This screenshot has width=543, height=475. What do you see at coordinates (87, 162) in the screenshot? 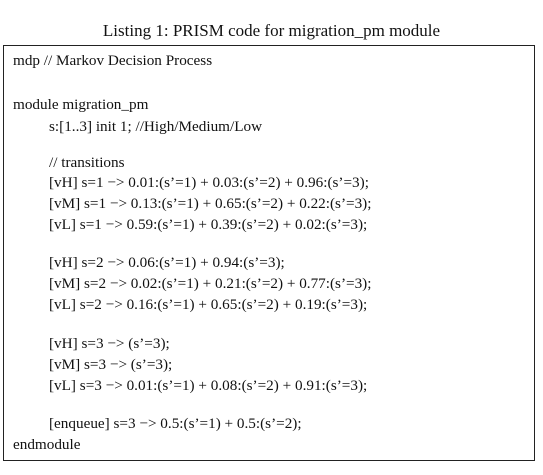
I see `code-line: // transitions` at bounding box center [87, 162].